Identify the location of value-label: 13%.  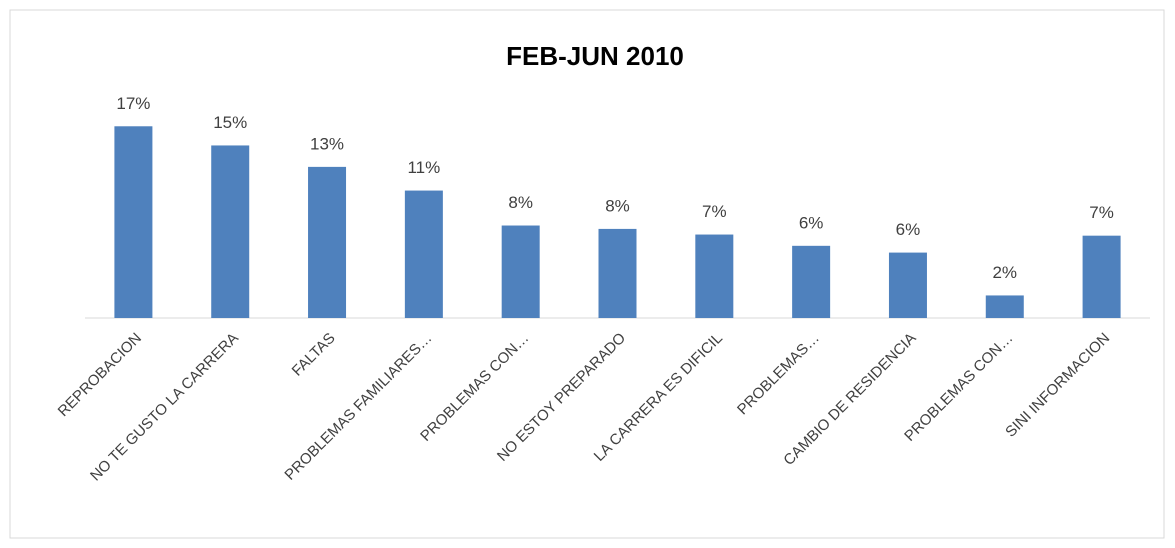
(327, 143).